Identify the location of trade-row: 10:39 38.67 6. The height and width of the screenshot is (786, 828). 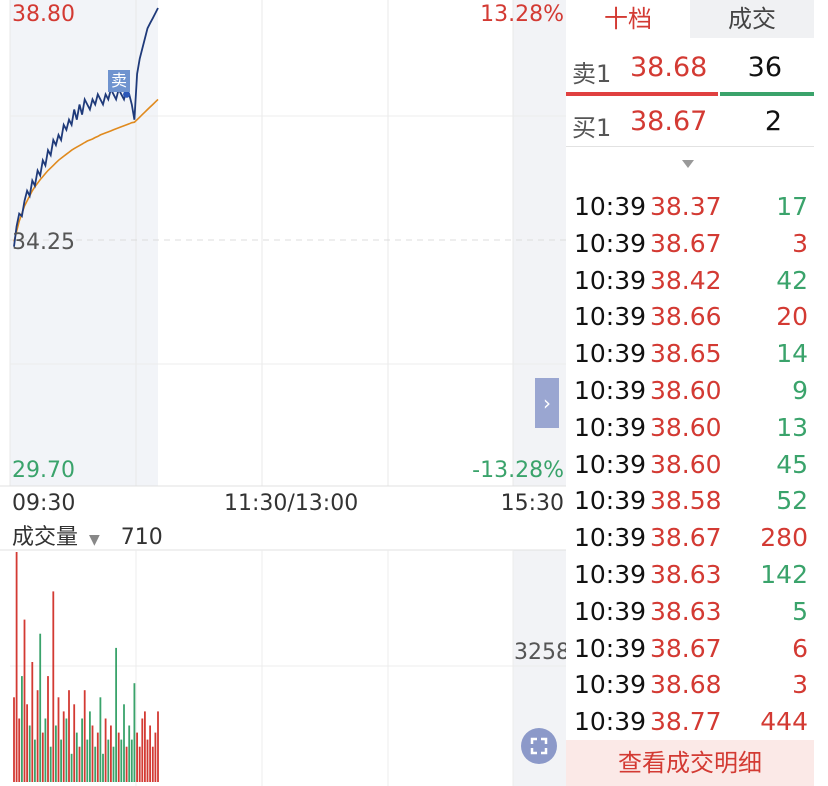
(690, 652).